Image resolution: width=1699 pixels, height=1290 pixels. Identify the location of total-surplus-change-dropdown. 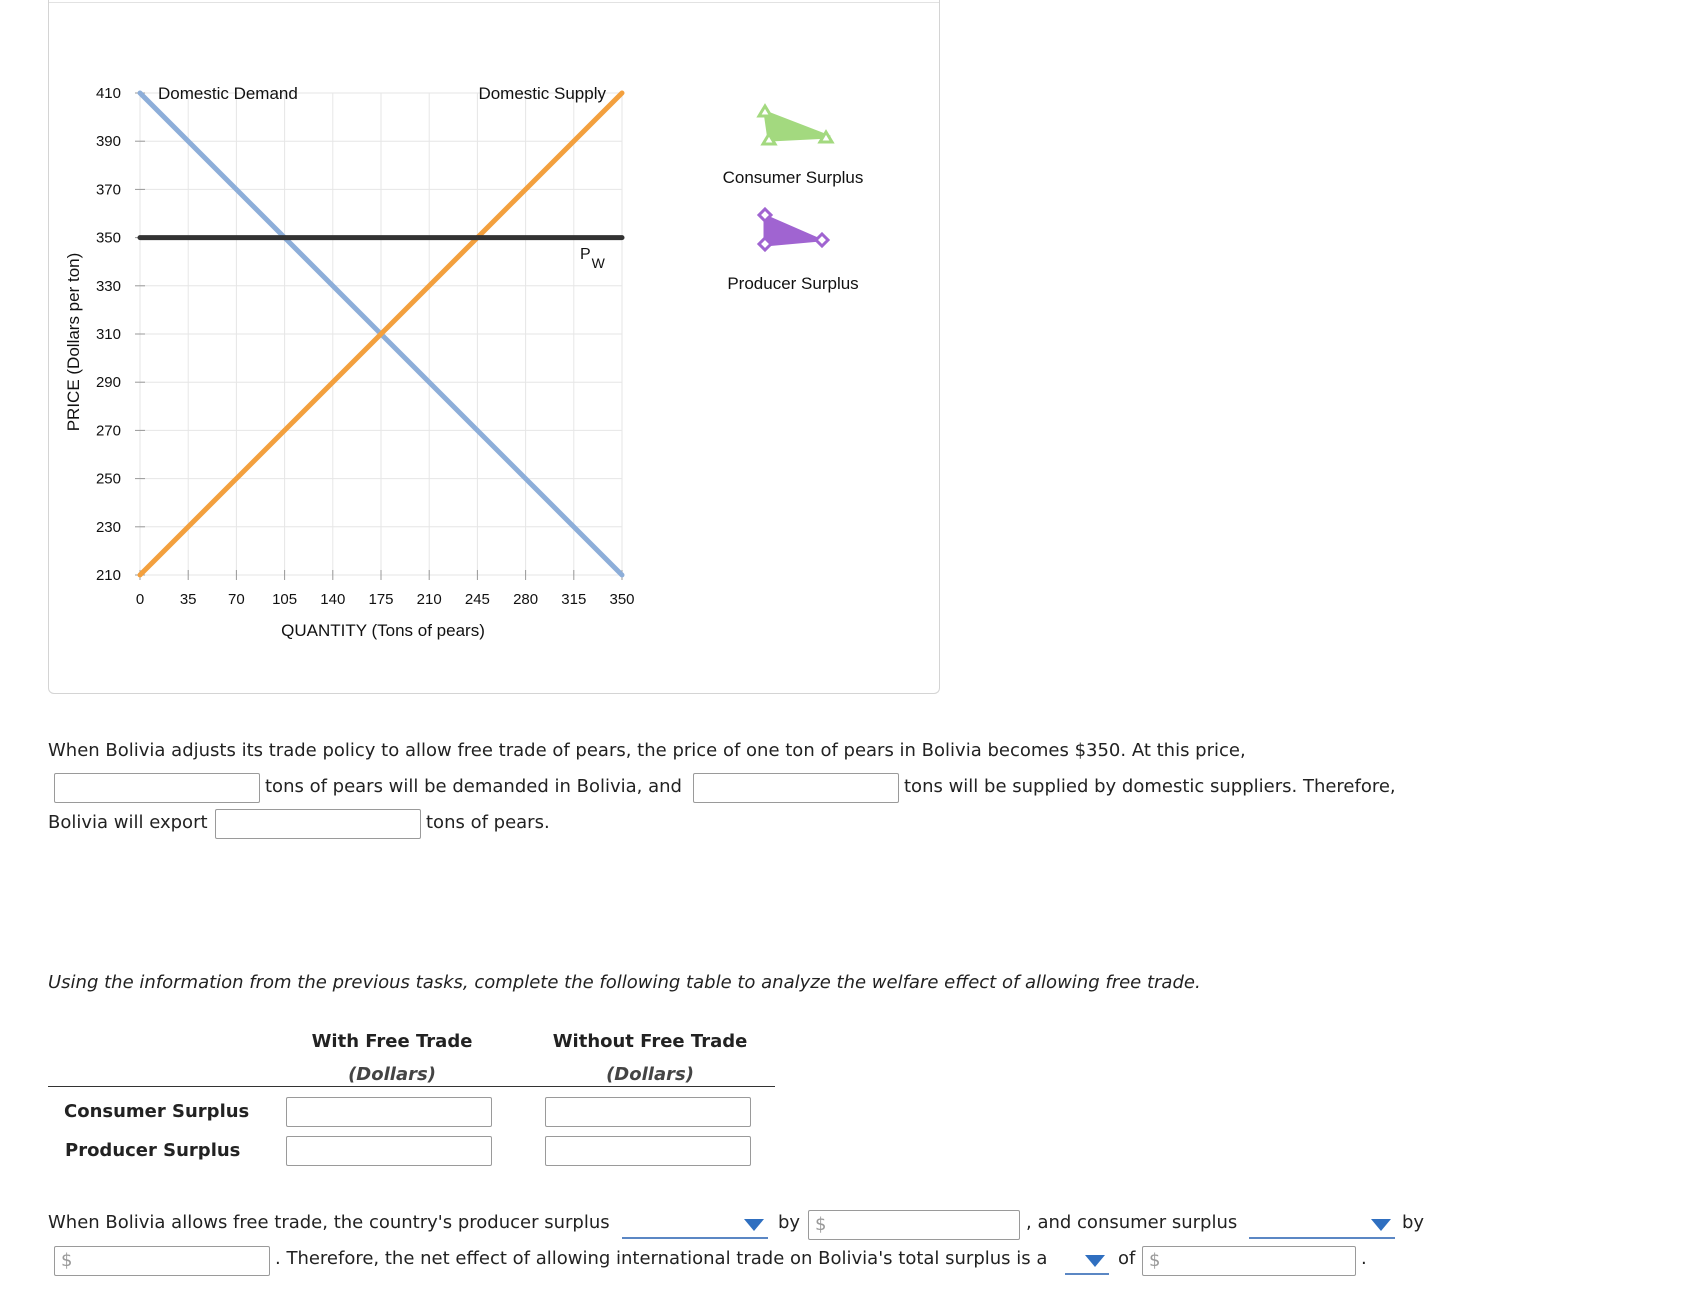
(1087, 1262).